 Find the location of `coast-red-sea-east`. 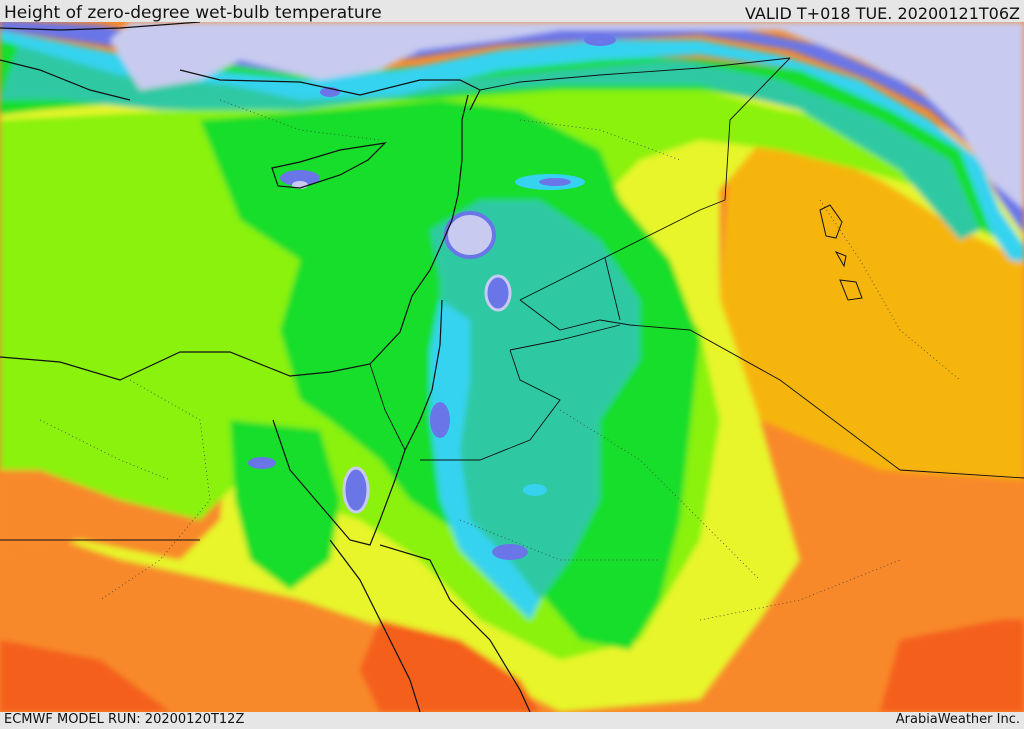

coast-red-sea-east is located at coordinates (455, 628).